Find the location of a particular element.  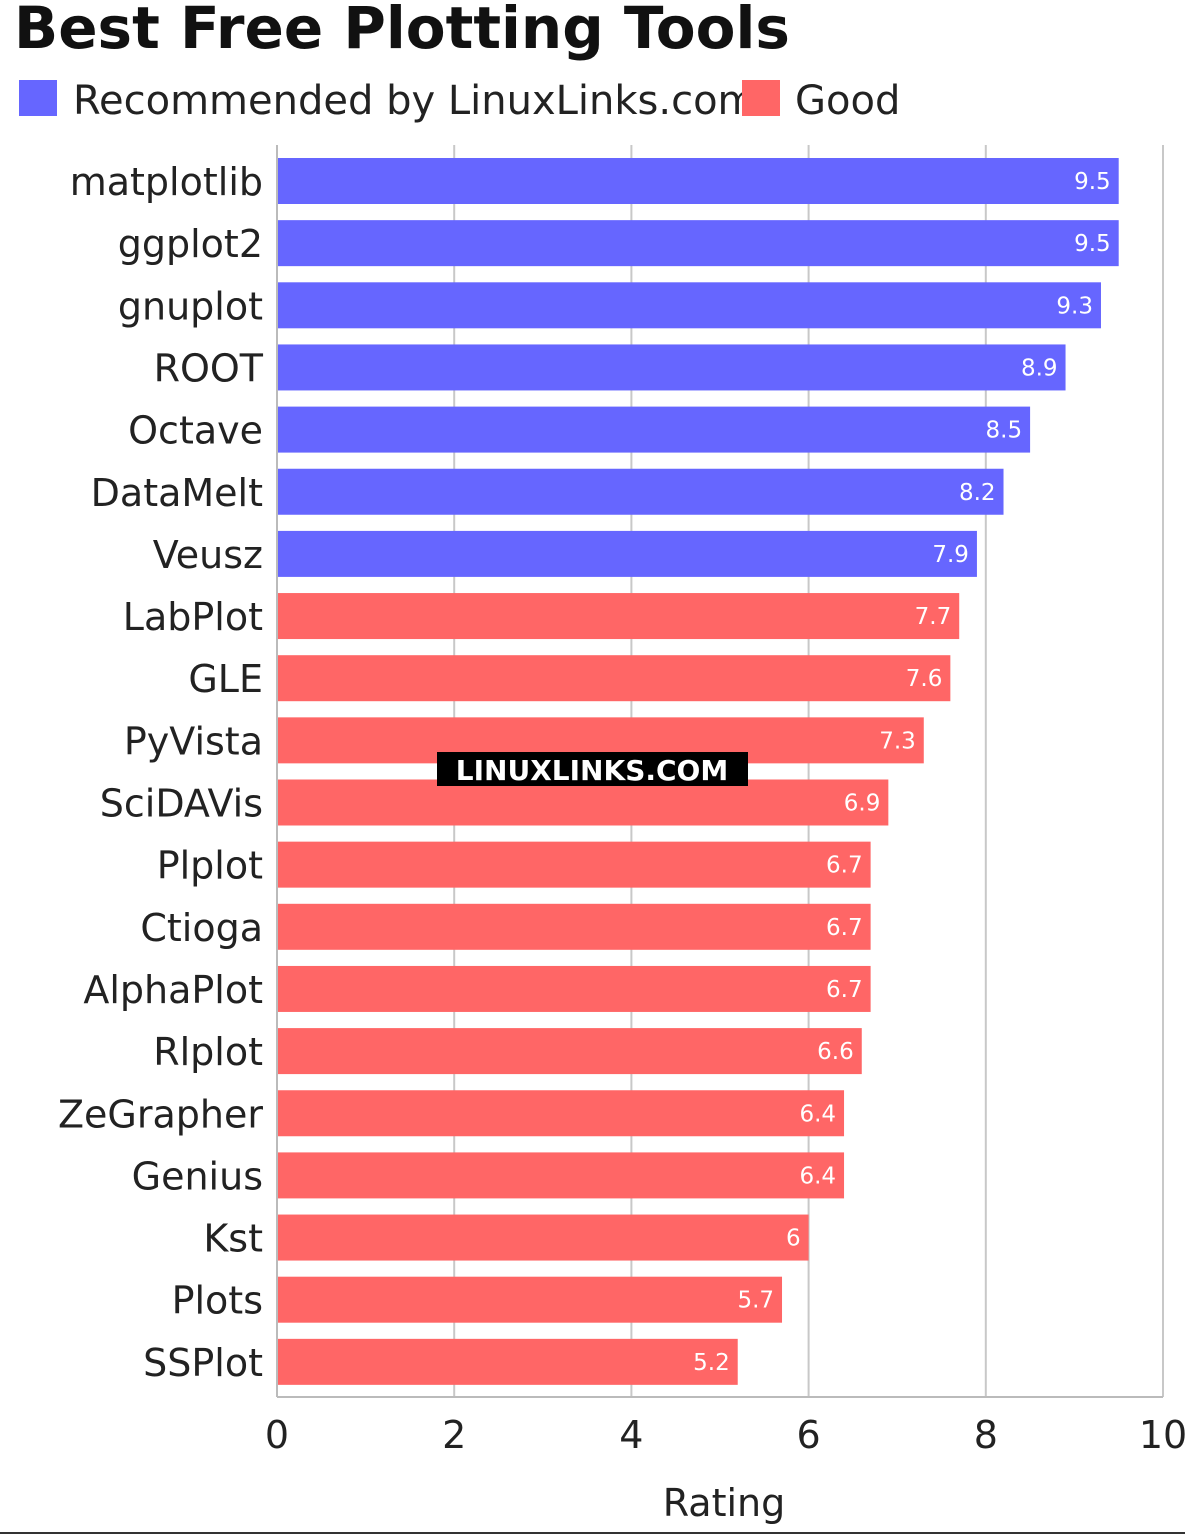

category-label: SSPlot is located at coordinates (203, 1363).